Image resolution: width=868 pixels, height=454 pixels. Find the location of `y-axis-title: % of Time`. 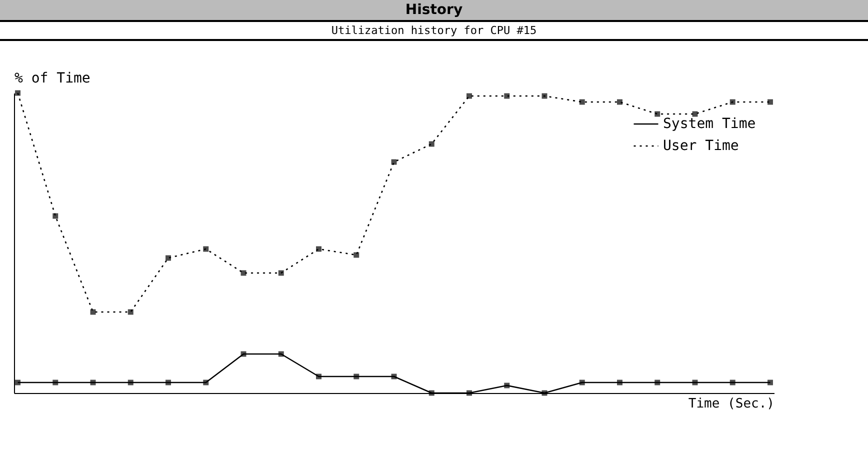

y-axis-title: % of Time is located at coordinates (52, 78).